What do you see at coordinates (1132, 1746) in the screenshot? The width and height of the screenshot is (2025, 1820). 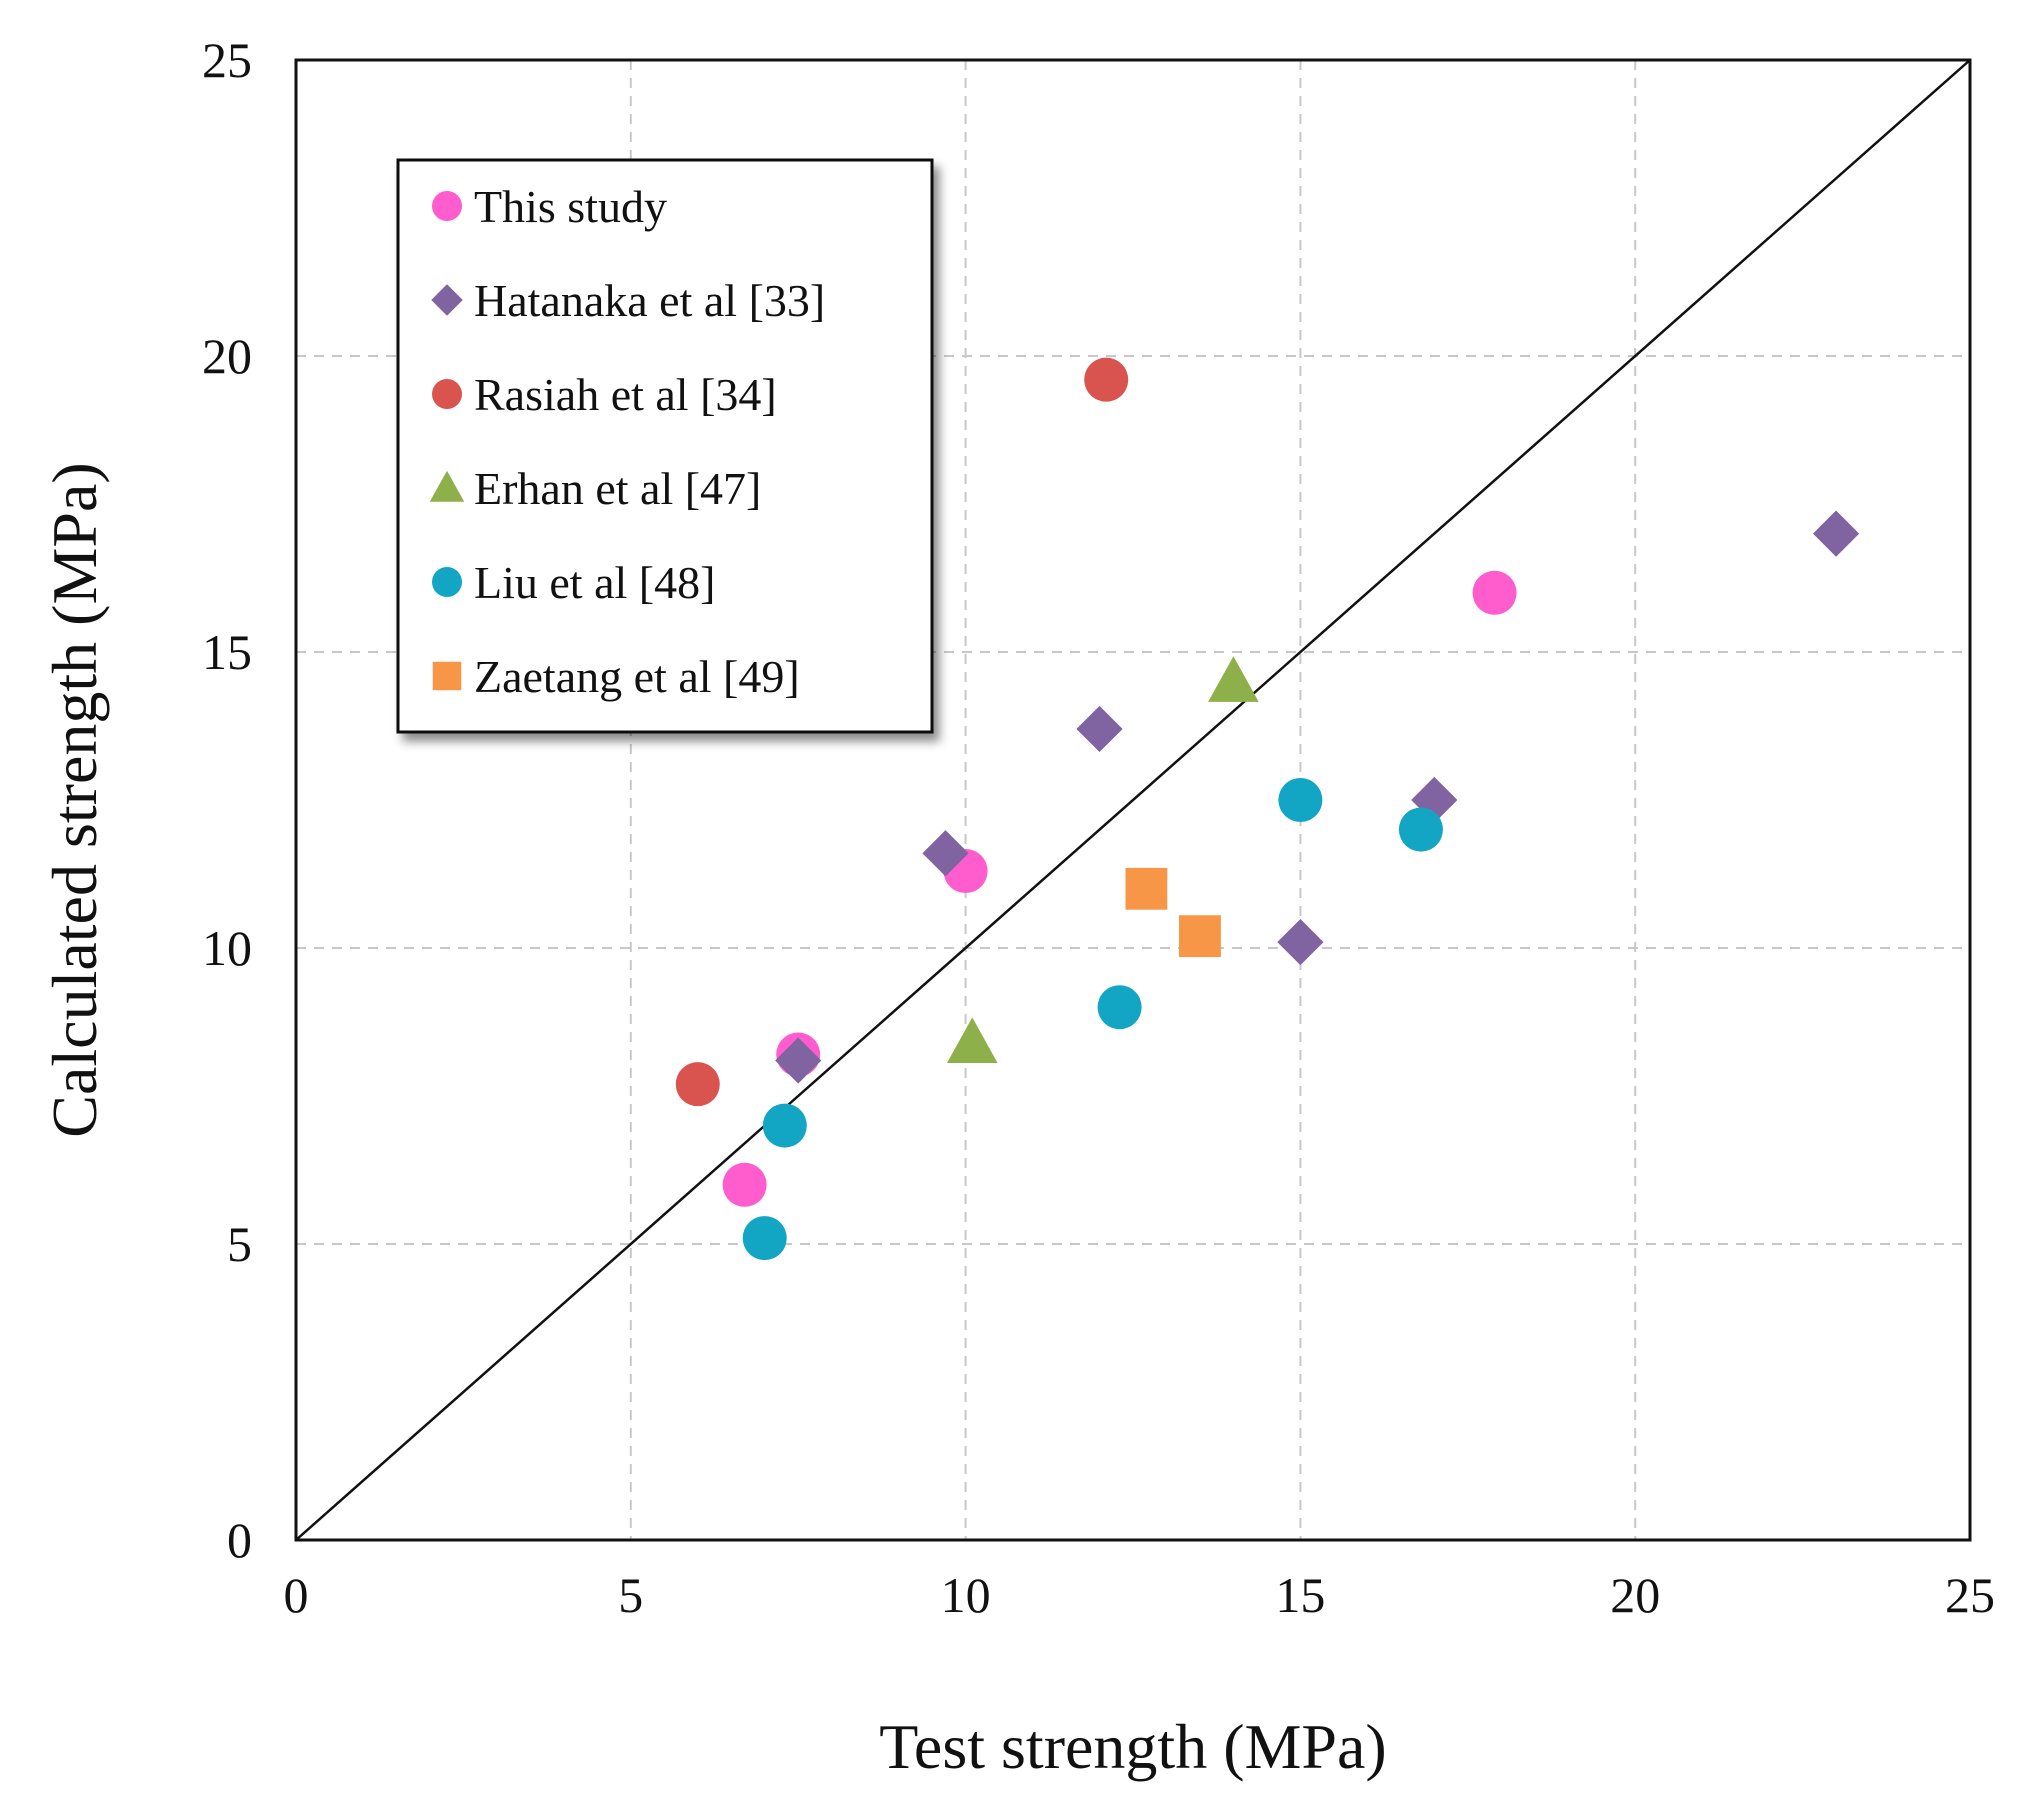 I see `x-axis-label: Test strength (MPa)` at bounding box center [1132, 1746].